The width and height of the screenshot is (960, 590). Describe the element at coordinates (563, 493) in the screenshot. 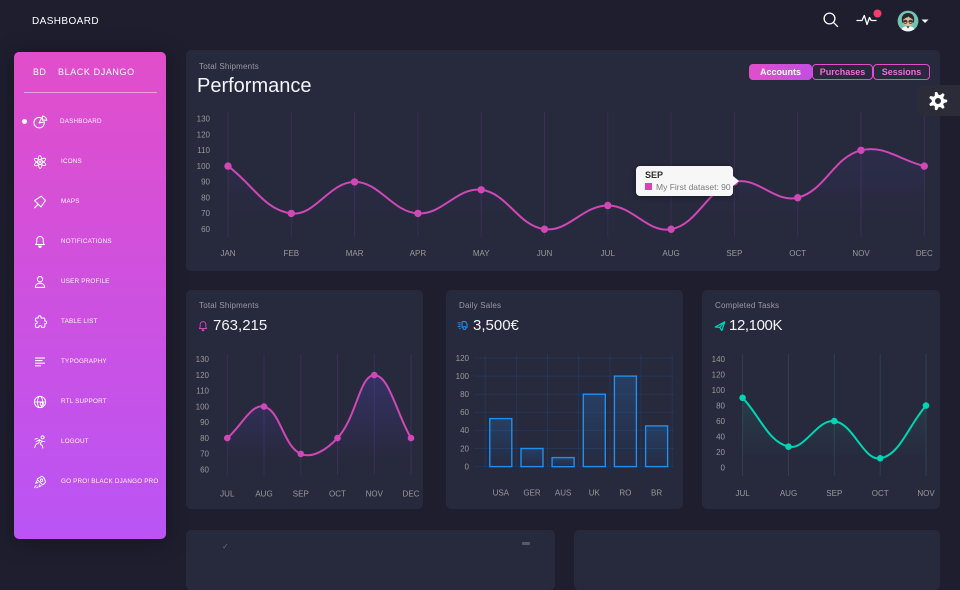

I see `svg-text: AUS` at that location.